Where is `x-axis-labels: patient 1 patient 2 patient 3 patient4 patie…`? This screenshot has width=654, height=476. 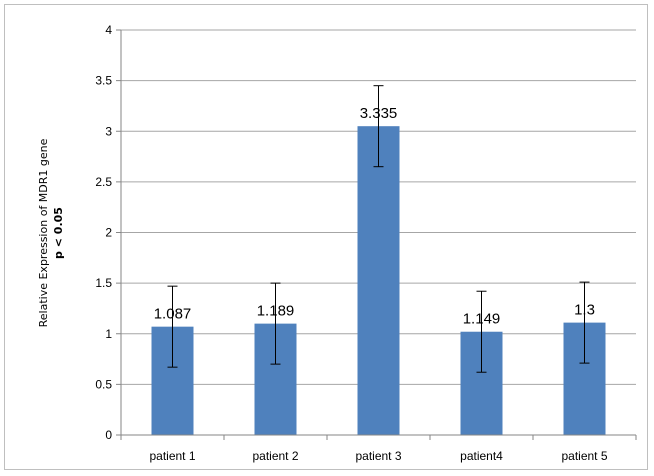
x-axis-labels: patient 1 patient 2 patient 3 patient4 patie… is located at coordinates (378, 449).